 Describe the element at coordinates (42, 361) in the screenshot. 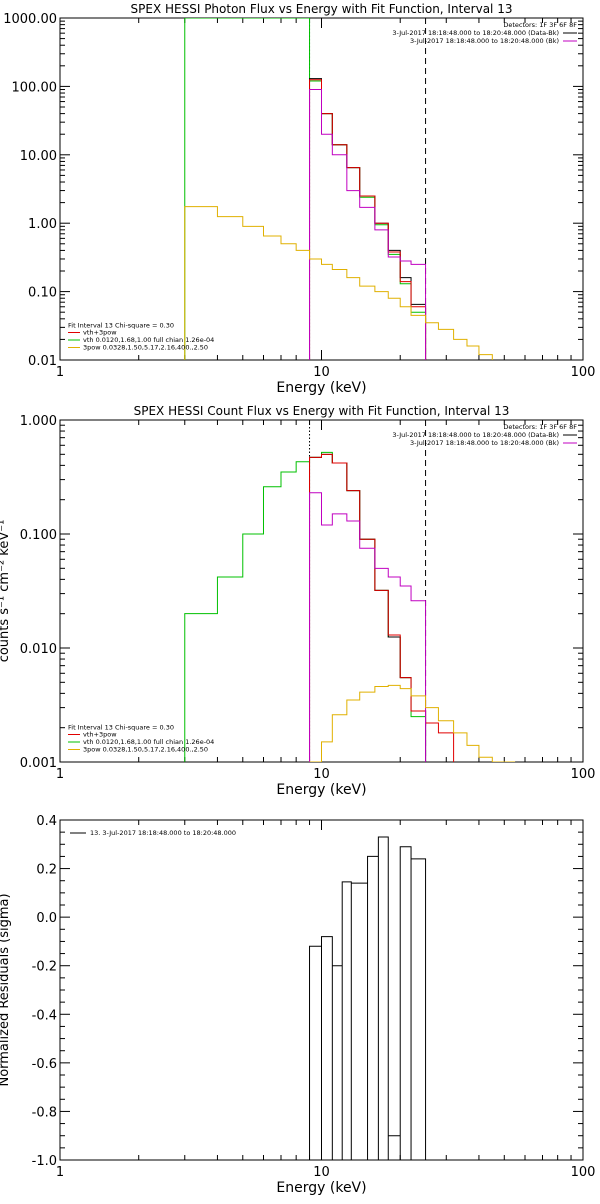

I see `photon-y-tick-label: 0.01` at that location.